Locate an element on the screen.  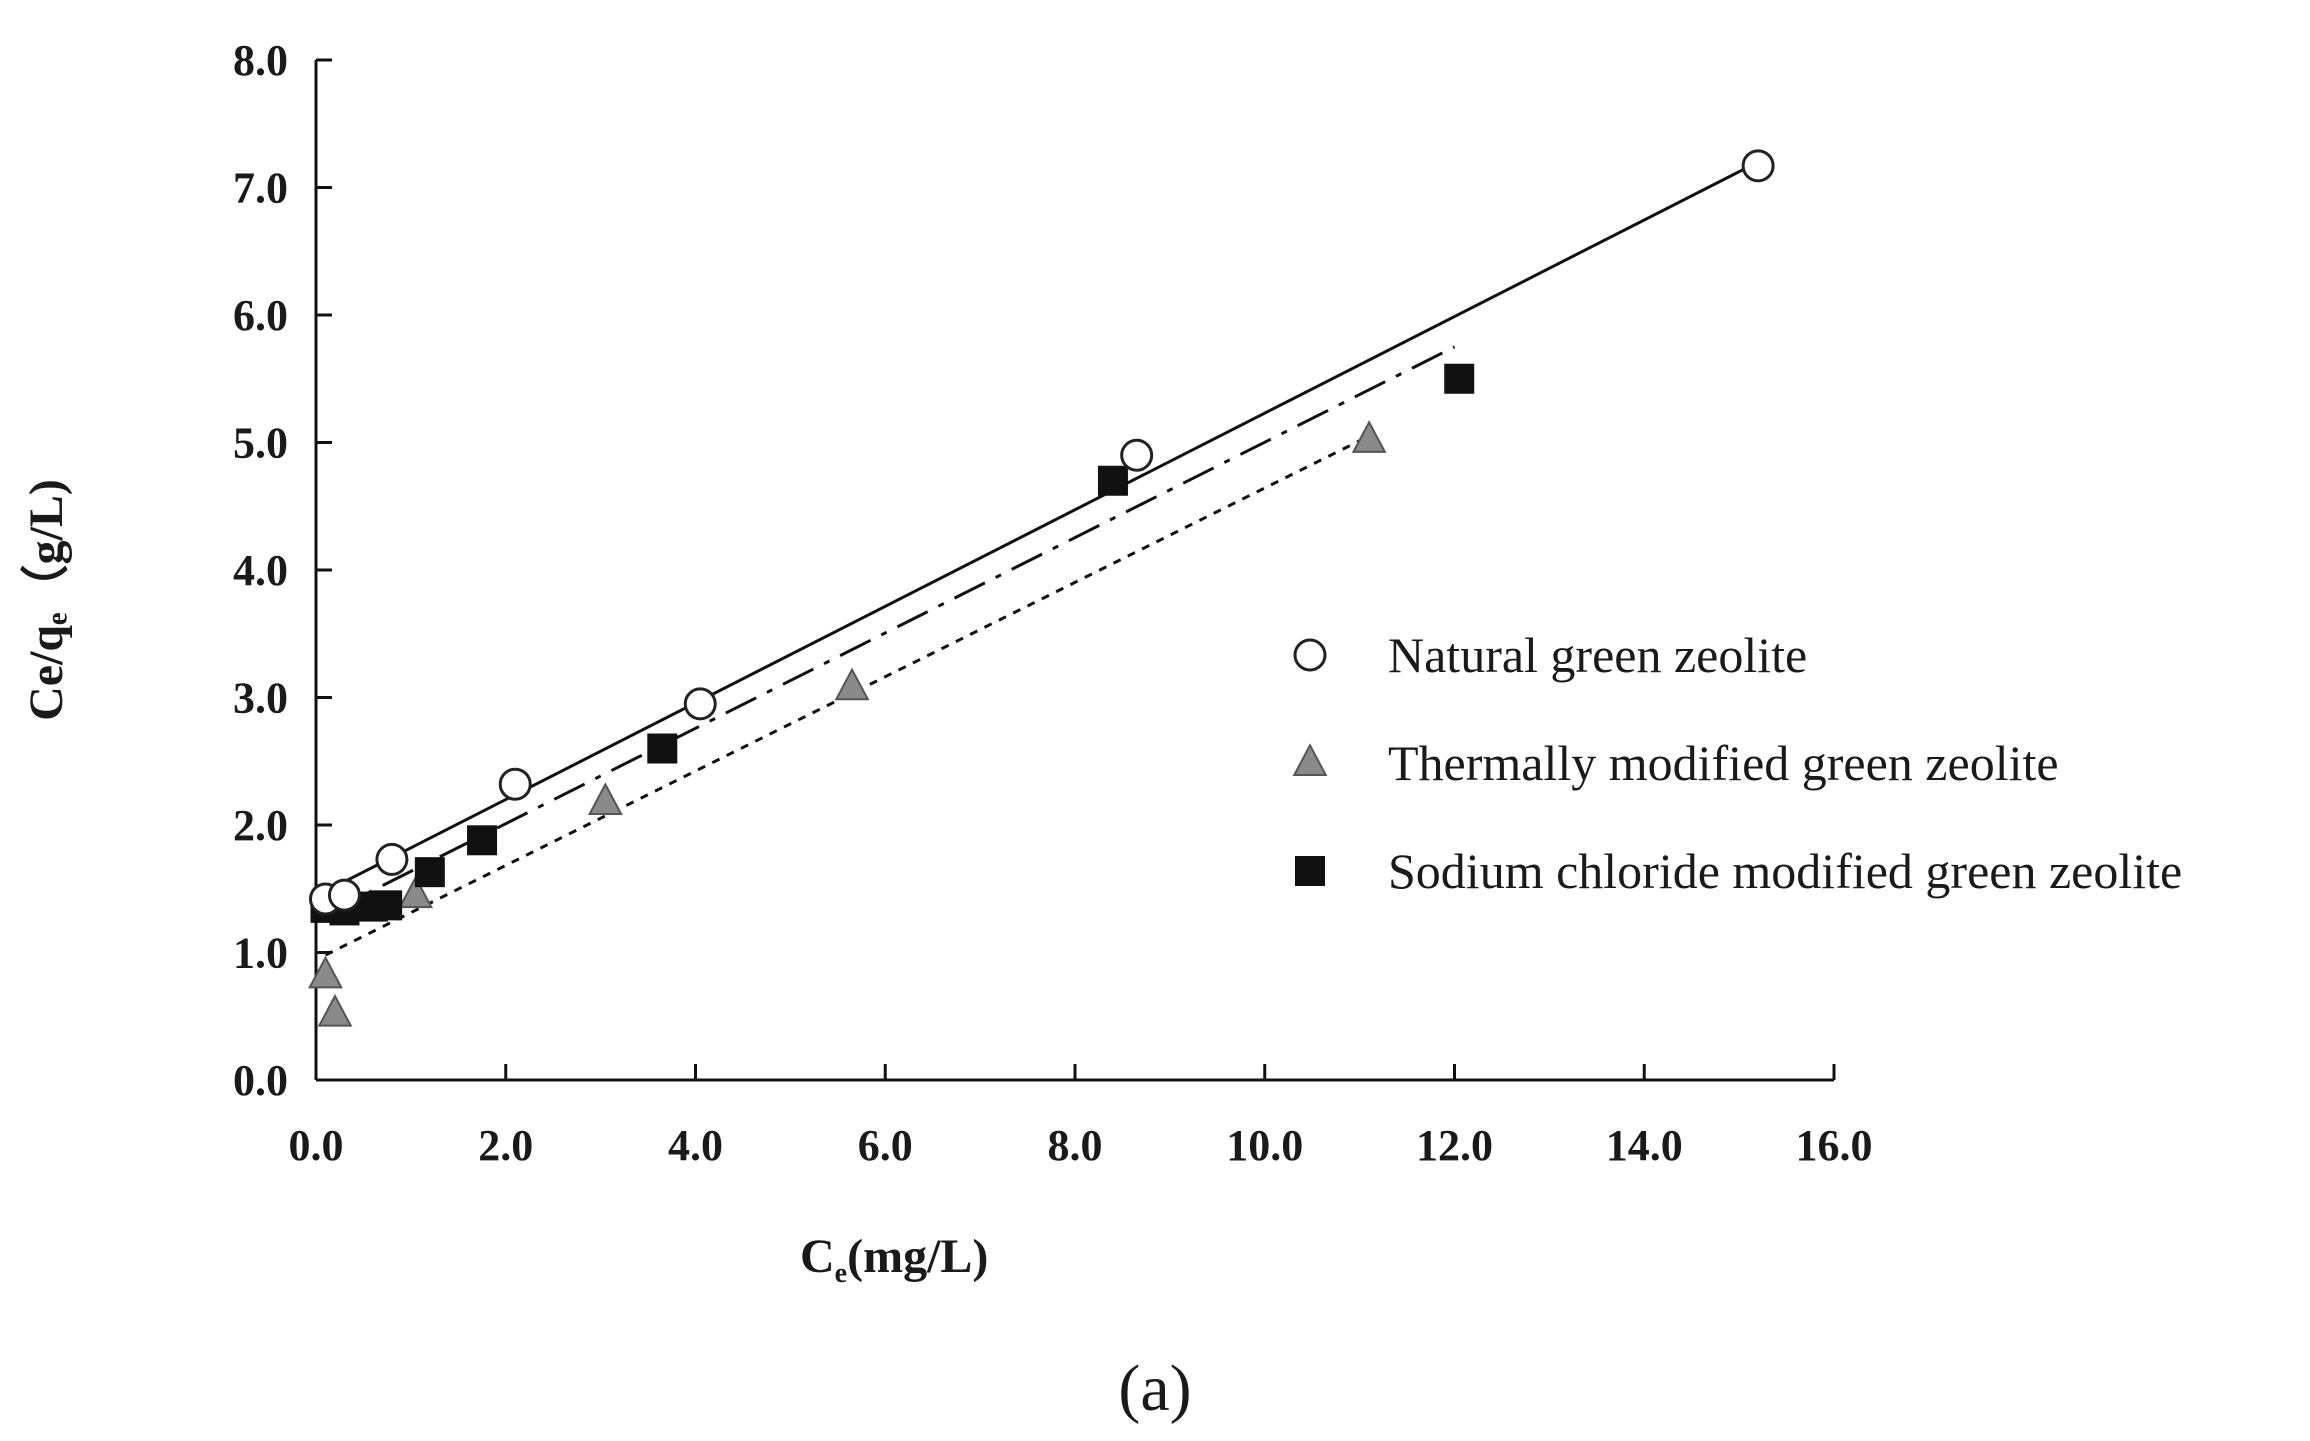
y-tick-label: 1.0 is located at coordinates (260, 953).